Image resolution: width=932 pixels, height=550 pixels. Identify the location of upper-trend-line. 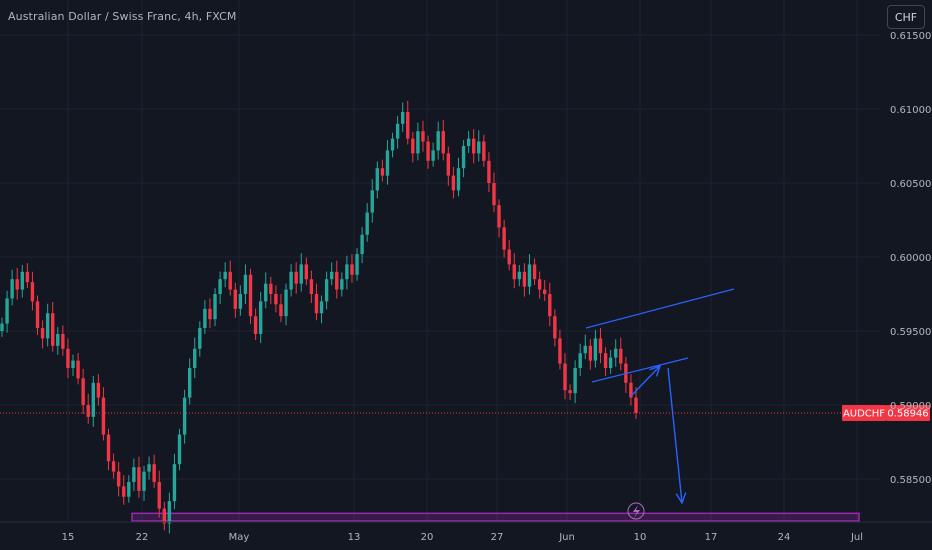
(660, 308).